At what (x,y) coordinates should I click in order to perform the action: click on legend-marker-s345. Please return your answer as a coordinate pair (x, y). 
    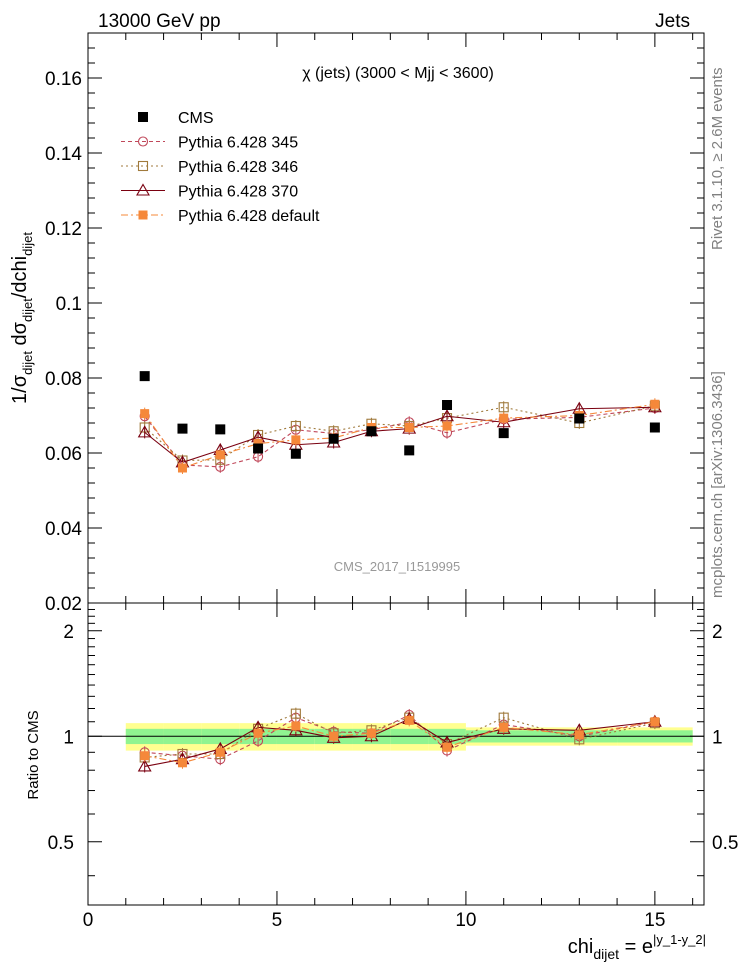
    Looking at the image, I should click on (143, 141).